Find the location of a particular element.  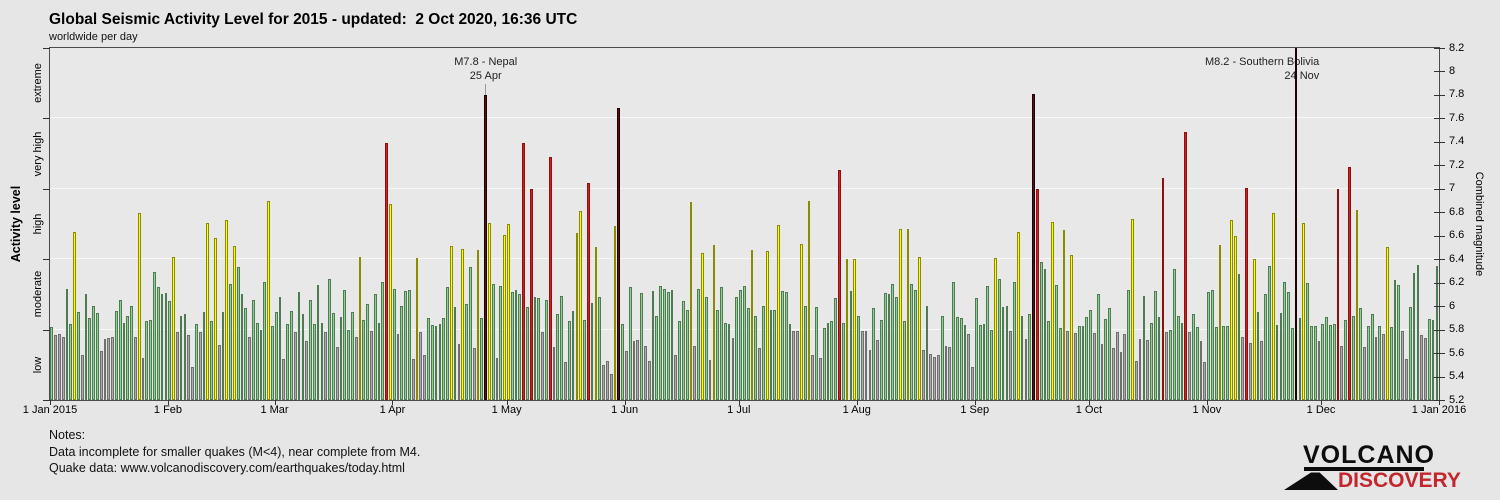

notes-heading: Notes: is located at coordinates (67, 435).